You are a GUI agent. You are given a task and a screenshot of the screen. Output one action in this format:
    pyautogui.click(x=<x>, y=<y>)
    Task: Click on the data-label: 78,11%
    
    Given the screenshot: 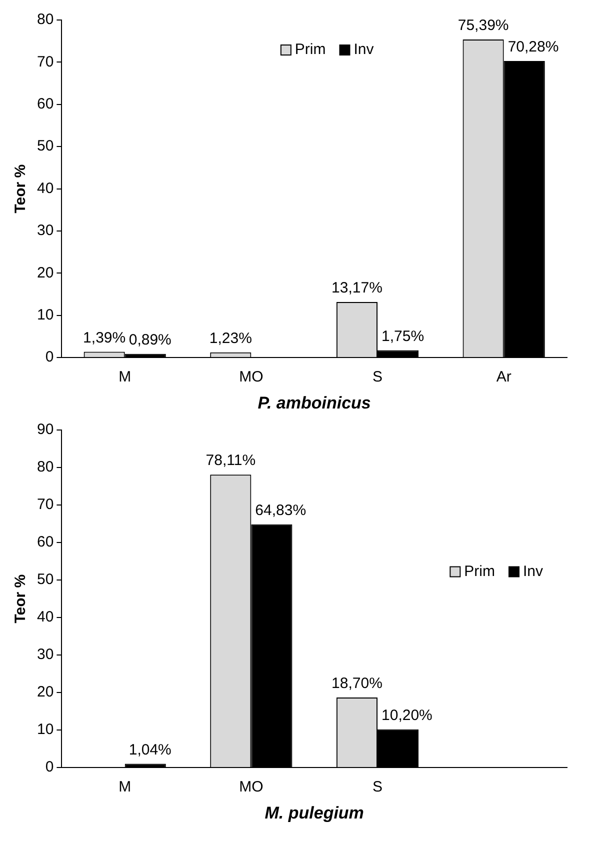 What is the action you would take?
    pyautogui.click(x=231, y=461)
    